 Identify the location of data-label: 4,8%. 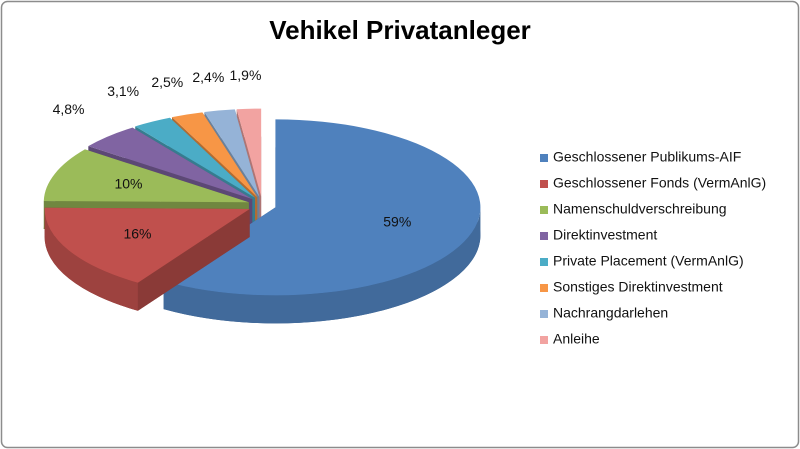
(69, 109).